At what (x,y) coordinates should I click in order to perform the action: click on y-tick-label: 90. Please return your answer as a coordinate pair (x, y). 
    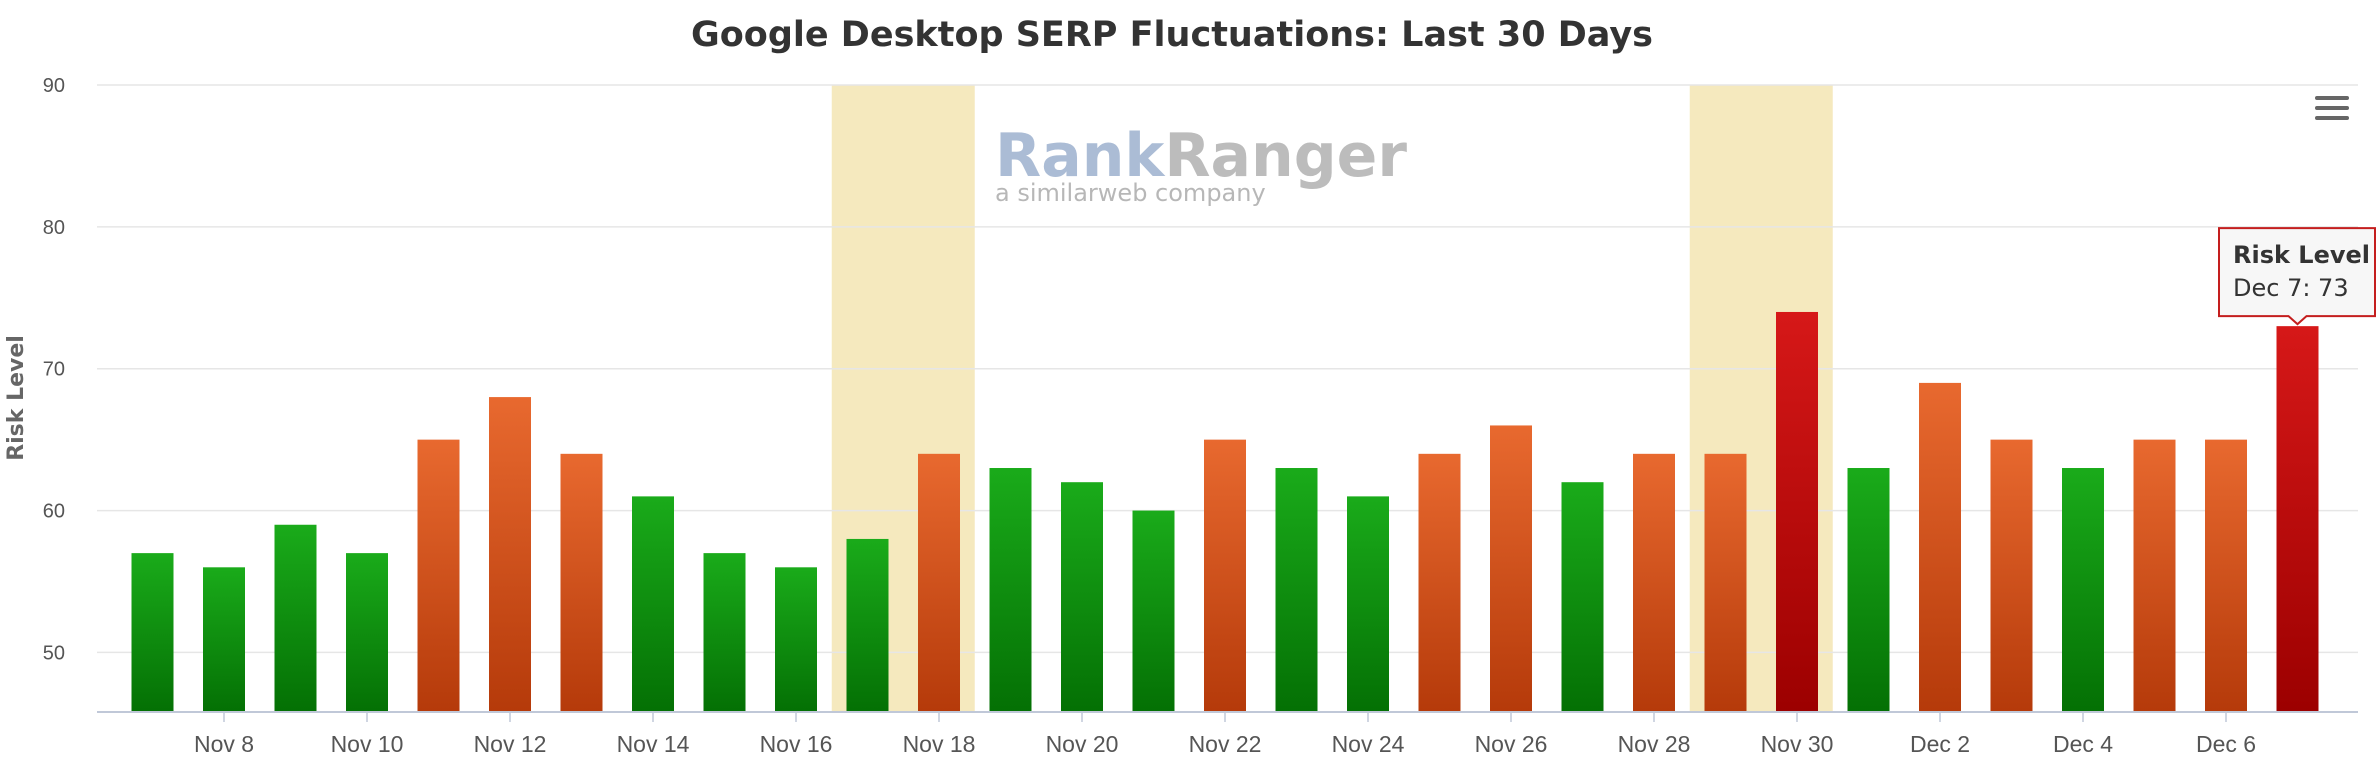
    Looking at the image, I should click on (54, 86).